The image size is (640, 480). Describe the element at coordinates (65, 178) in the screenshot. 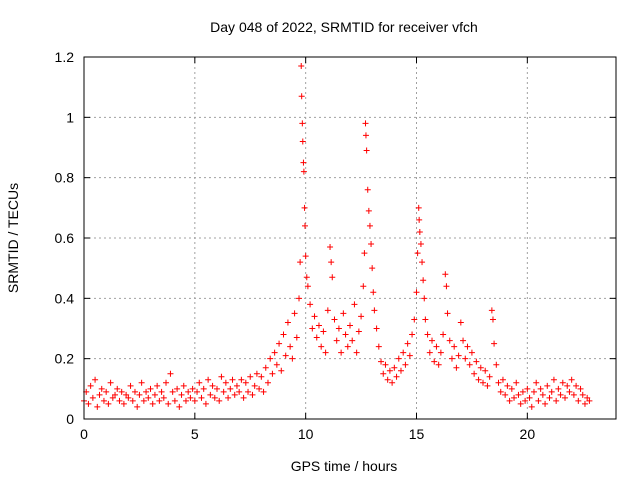

I see `y-tick-label: 0.8` at that location.